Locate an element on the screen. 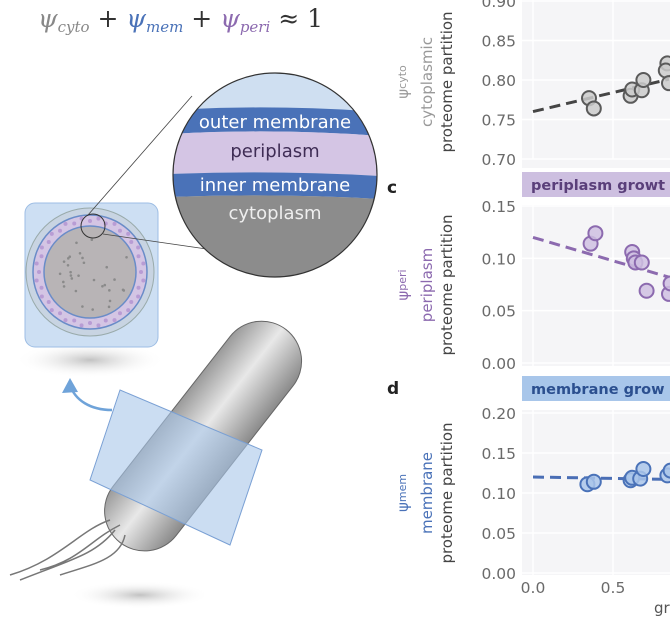  svg-text: ψcyto is located at coordinates (403, 82).